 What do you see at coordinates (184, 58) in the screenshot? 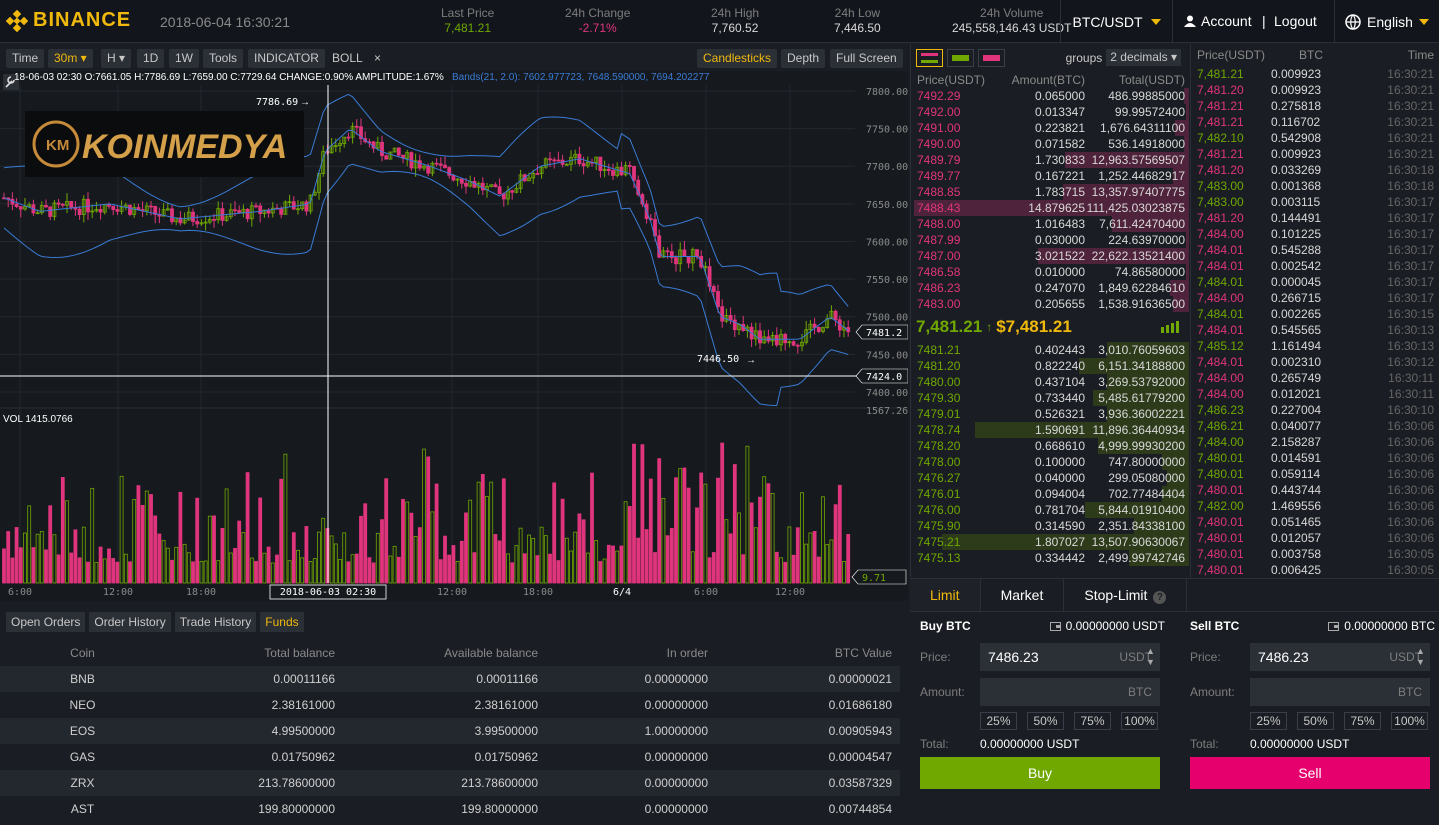
I see `interval-1w-button: 1W` at bounding box center [184, 58].